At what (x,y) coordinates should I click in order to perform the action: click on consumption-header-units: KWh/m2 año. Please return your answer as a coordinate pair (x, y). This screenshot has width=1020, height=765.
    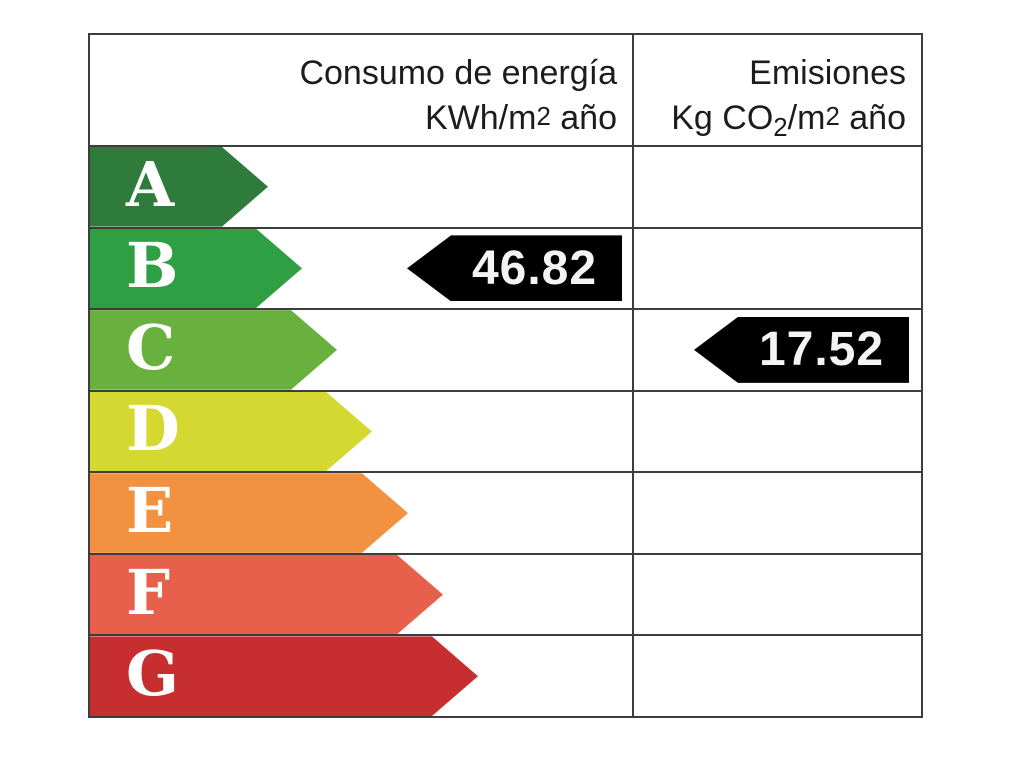
    Looking at the image, I should click on (353, 120).